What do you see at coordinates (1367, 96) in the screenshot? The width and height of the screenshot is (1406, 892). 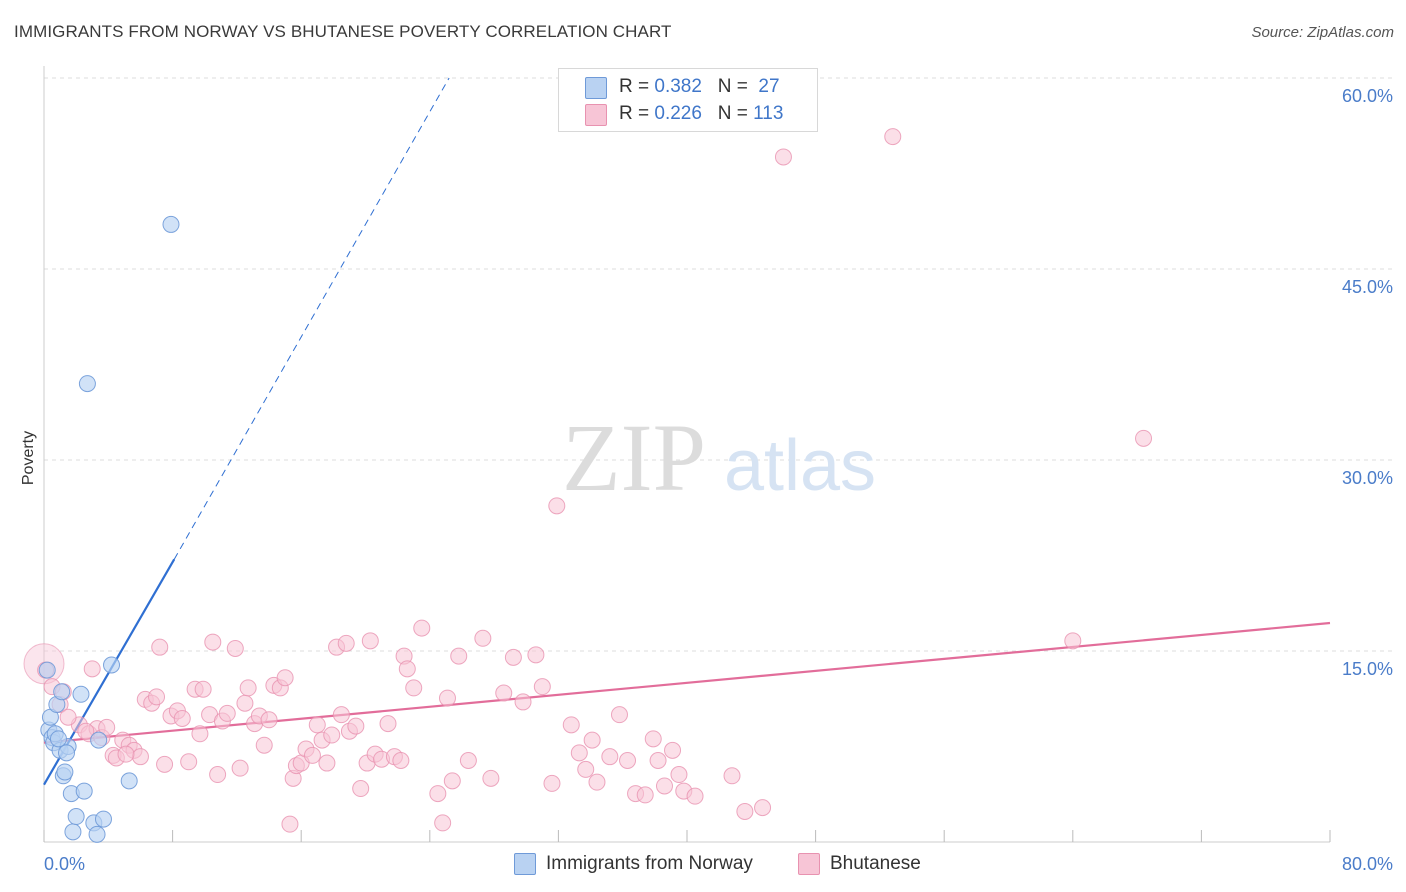 I see `y-tick-label-3: 60.0%` at bounding box center [1367, 96].